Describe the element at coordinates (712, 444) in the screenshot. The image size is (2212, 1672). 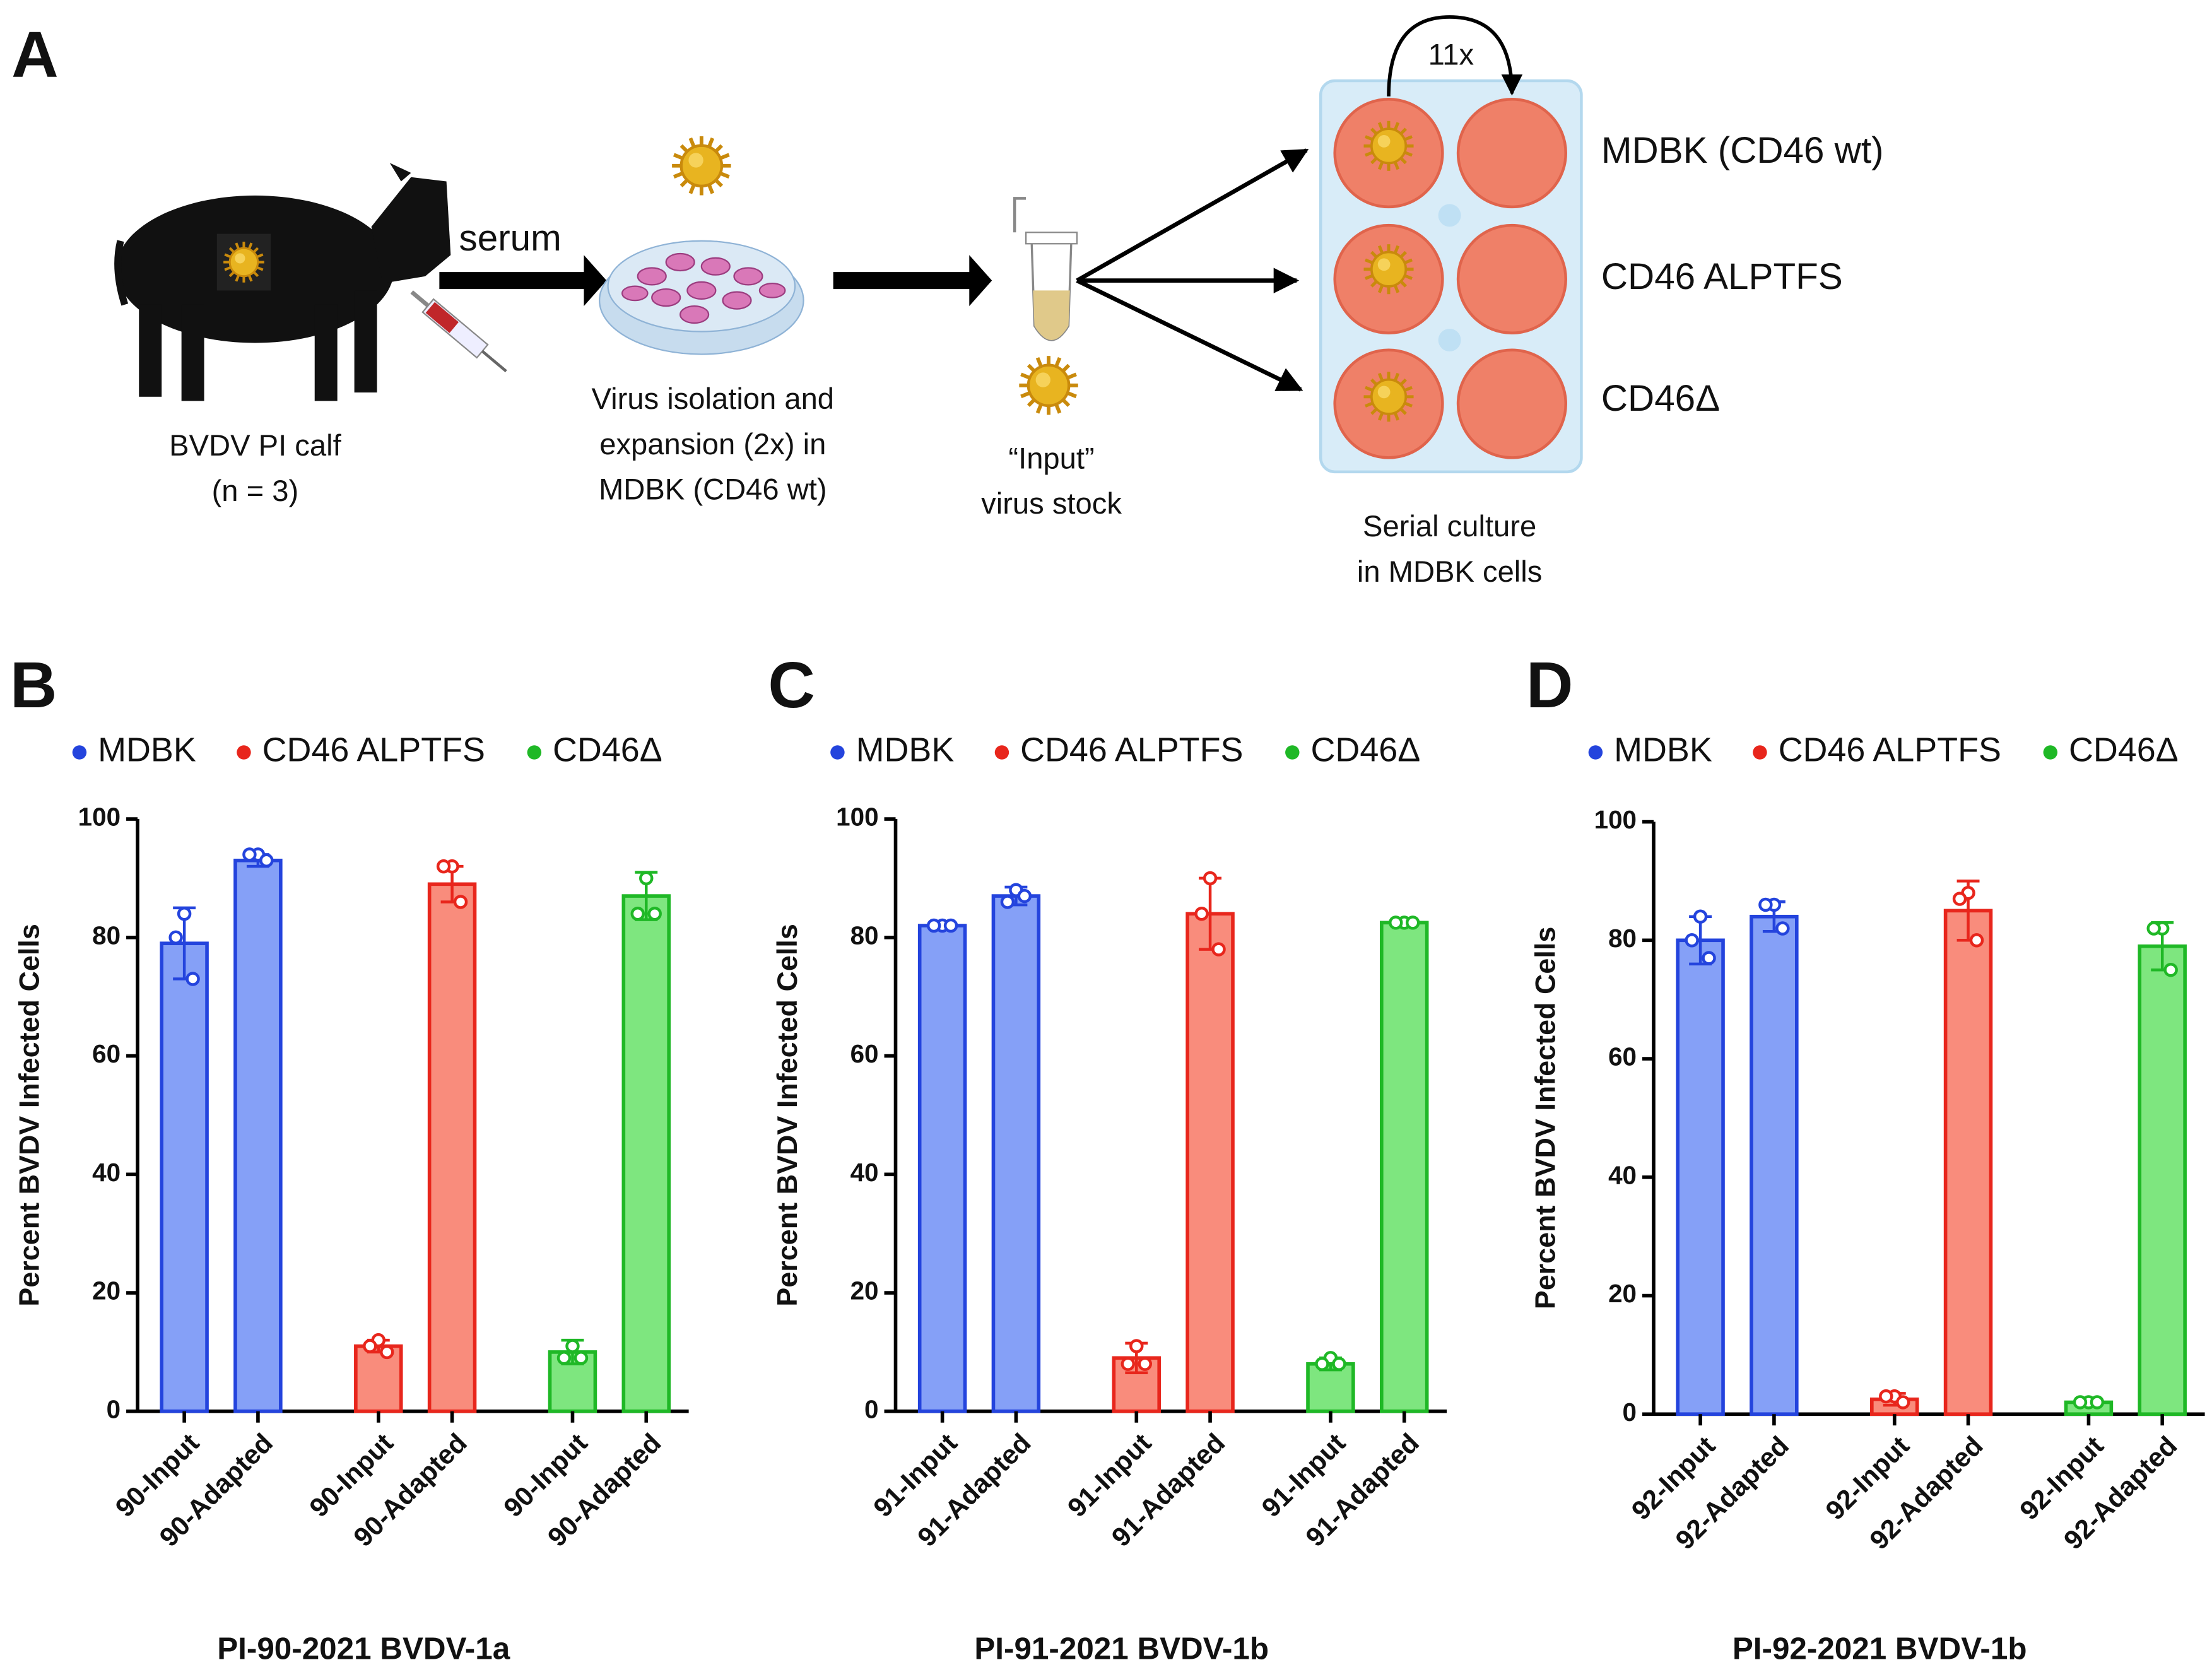
I see `isolation-label: expansion (2x) in` at that location.